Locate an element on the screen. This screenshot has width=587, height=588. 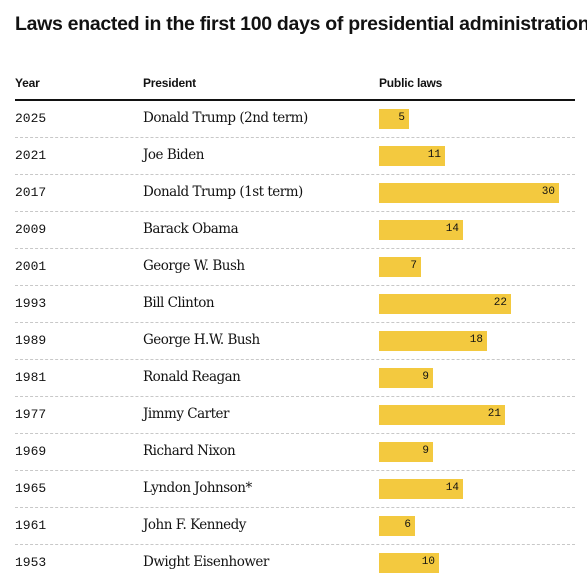
table-row: 2017 Donald Trump (1st term) 30 is located at coordinates (295, 193).